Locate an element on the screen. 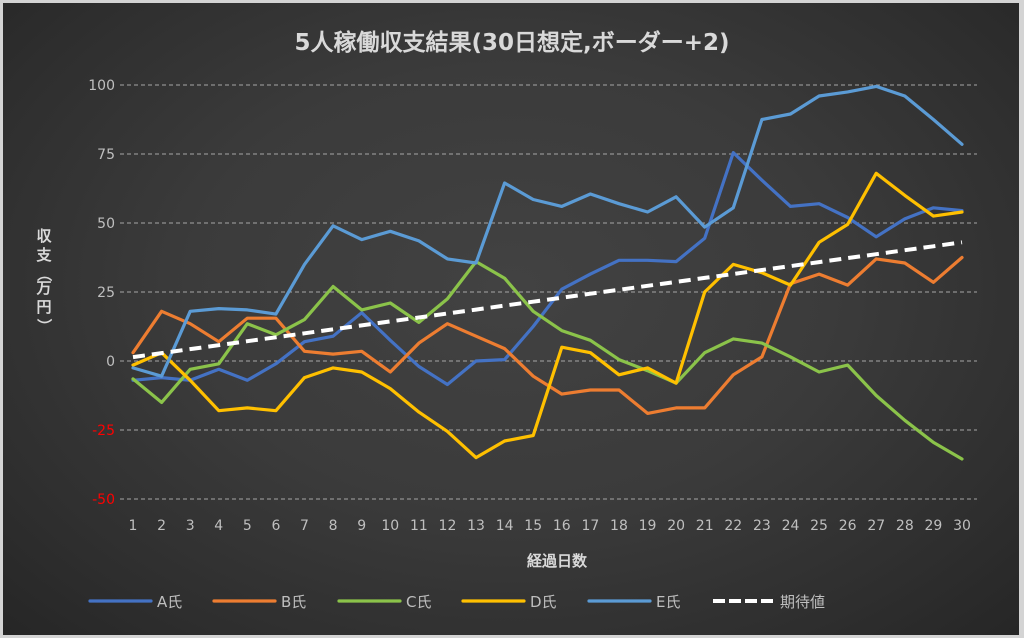 This screenshot has height=638, width=1024. legend-item: A氏 is located at coordinates (135, 602).